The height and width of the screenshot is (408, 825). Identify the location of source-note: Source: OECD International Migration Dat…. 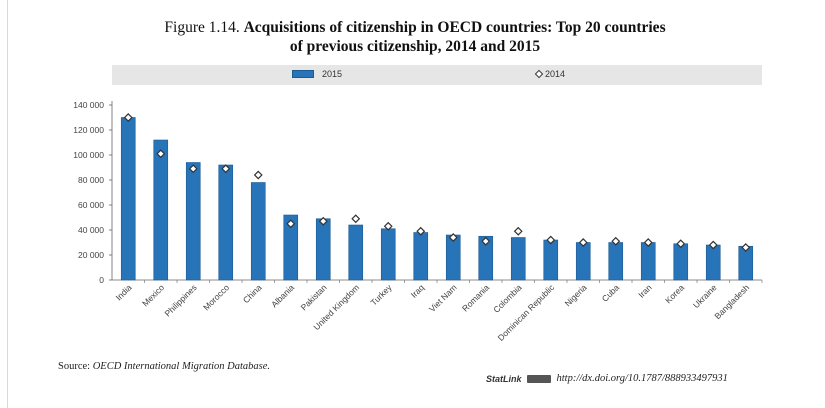
(164, 366).